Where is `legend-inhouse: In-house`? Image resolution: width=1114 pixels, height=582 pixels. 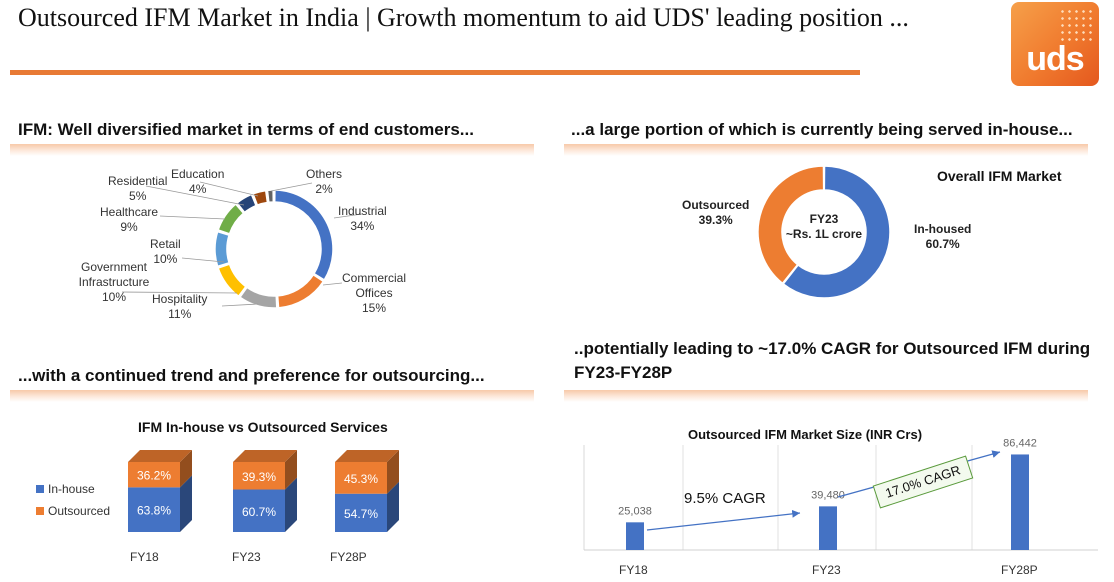 legend-inhouse: In-house is located at coordinates (65, 489).